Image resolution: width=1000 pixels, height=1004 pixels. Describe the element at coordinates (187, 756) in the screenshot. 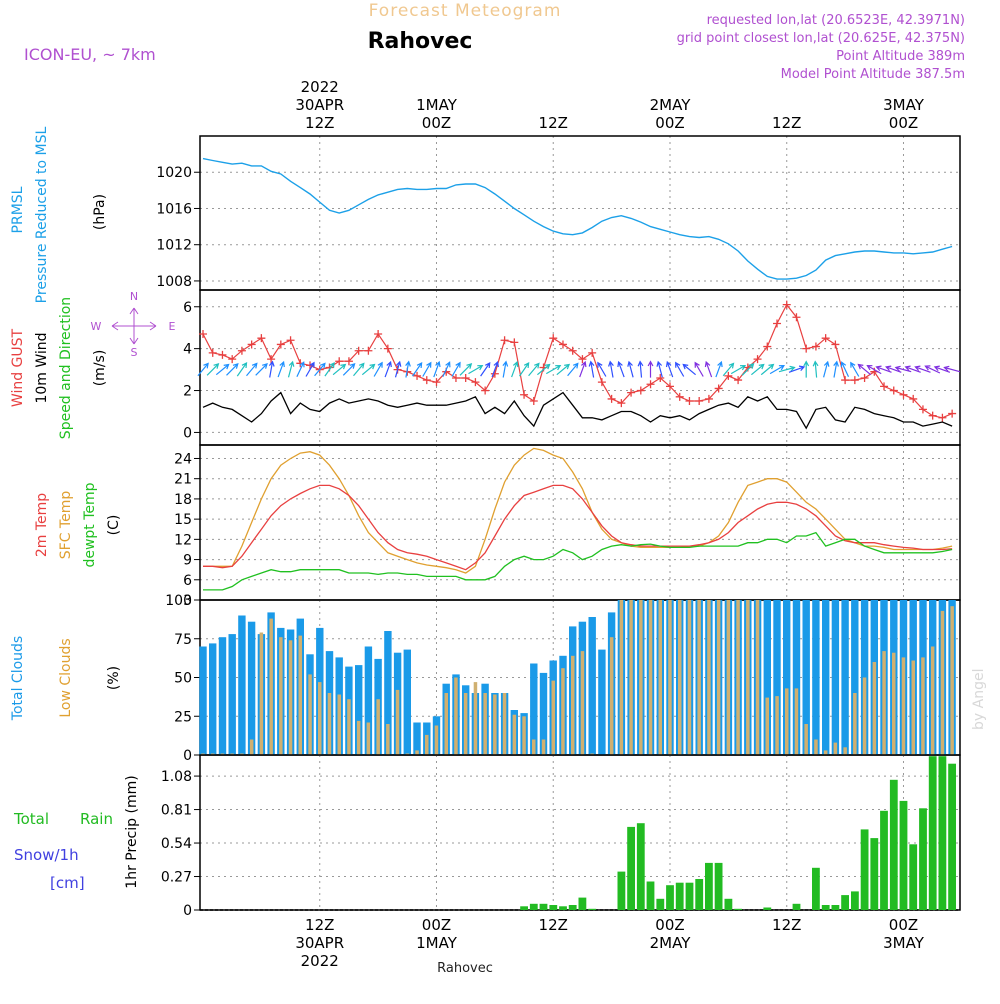

I see `y-tick-label: 0` at that location.